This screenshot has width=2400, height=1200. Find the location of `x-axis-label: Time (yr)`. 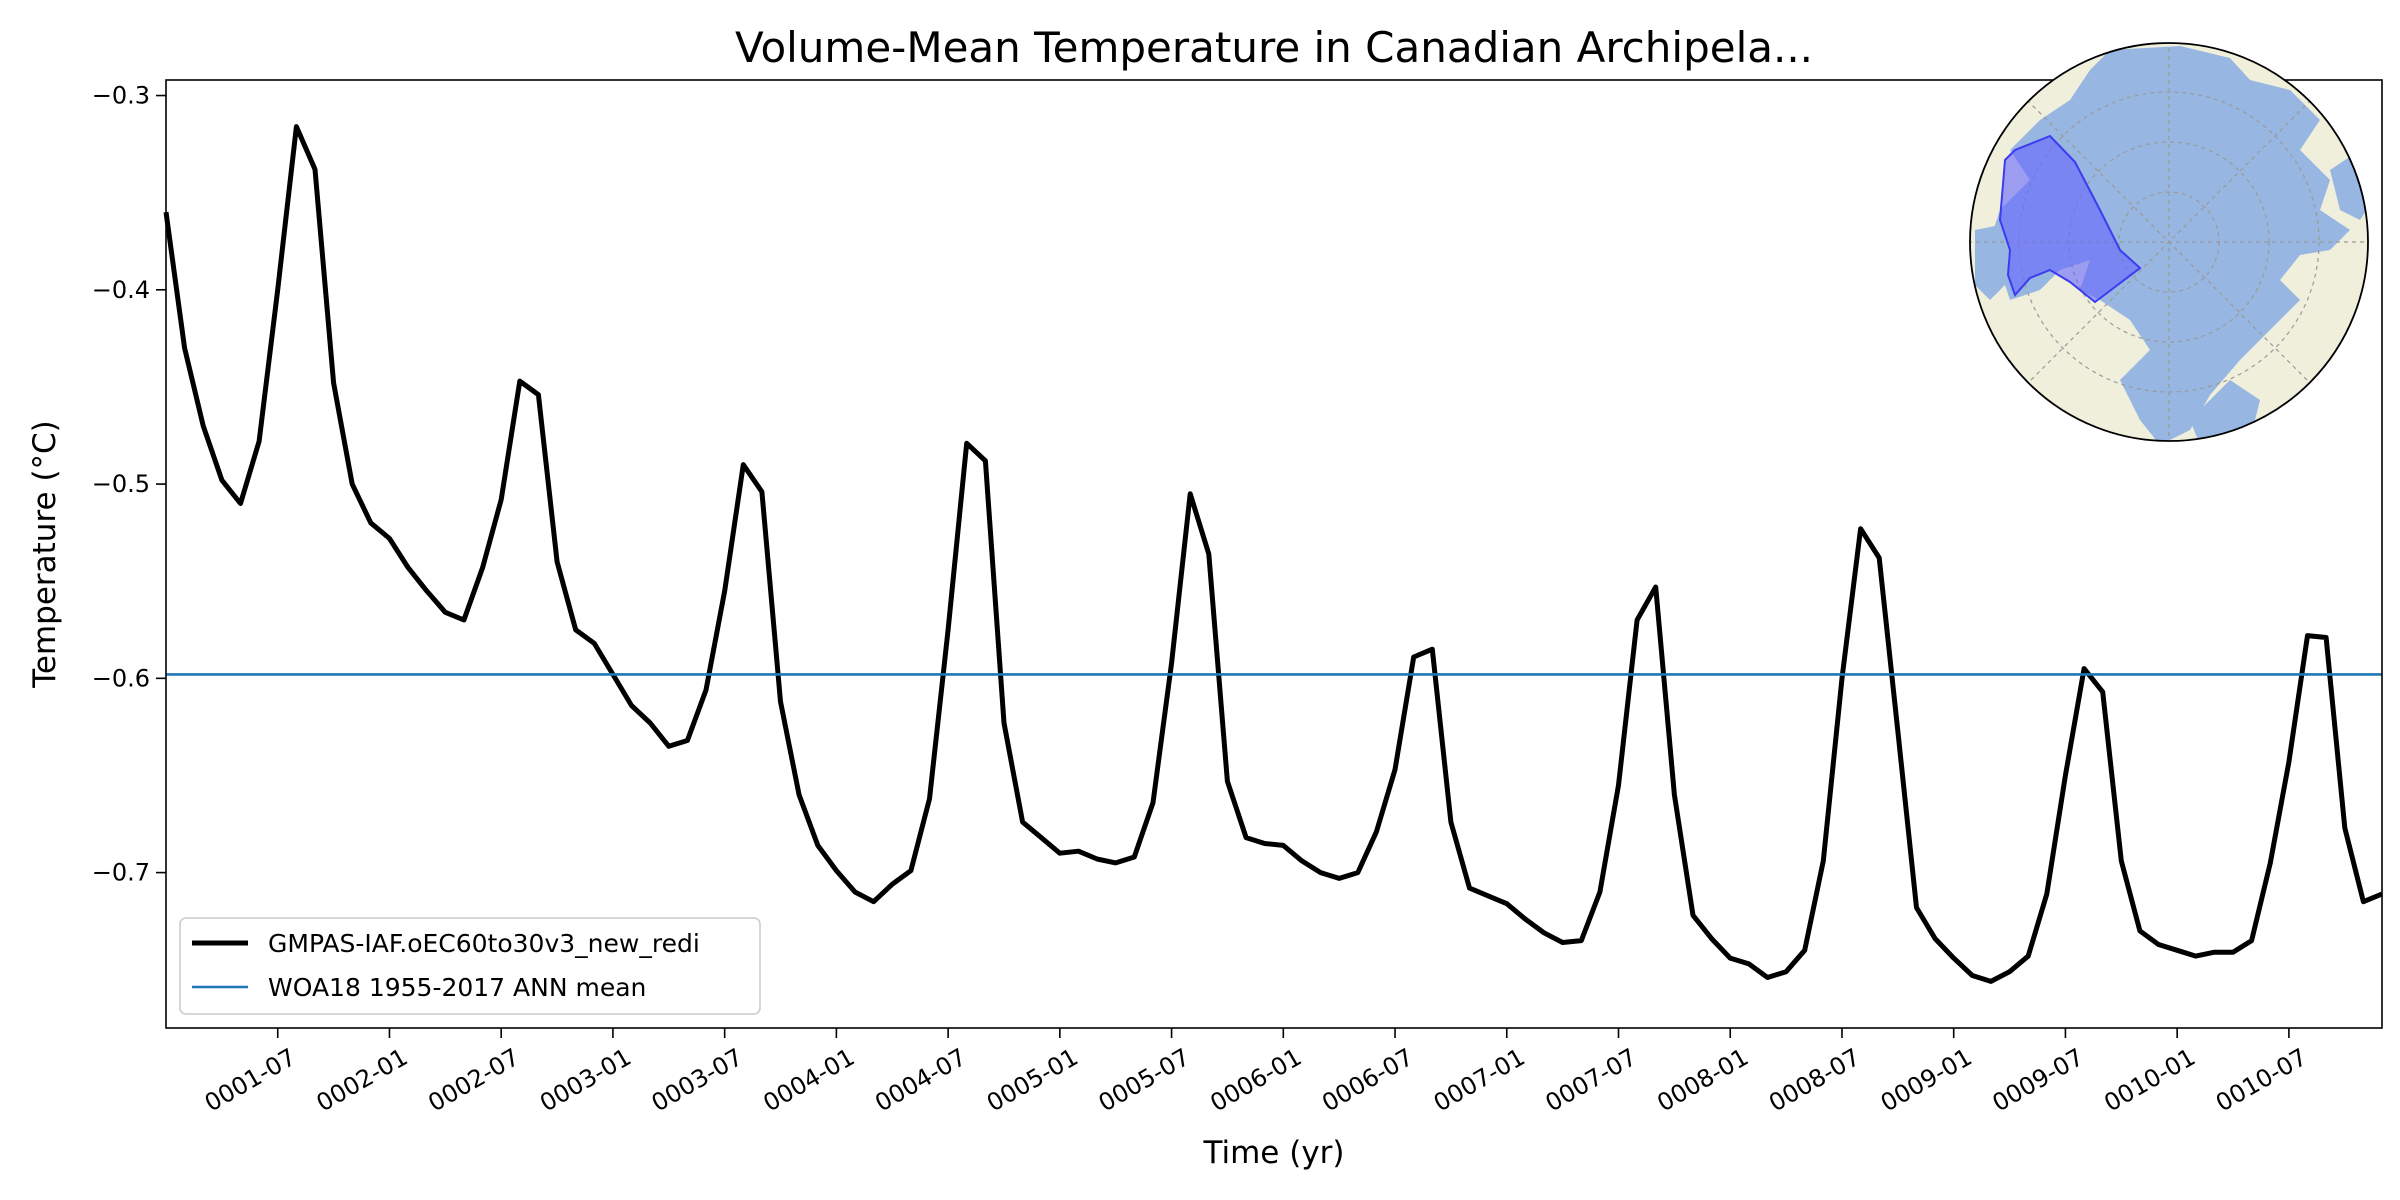

x-axis-label: Time (yr) is located at coordinates (1274, 1153).